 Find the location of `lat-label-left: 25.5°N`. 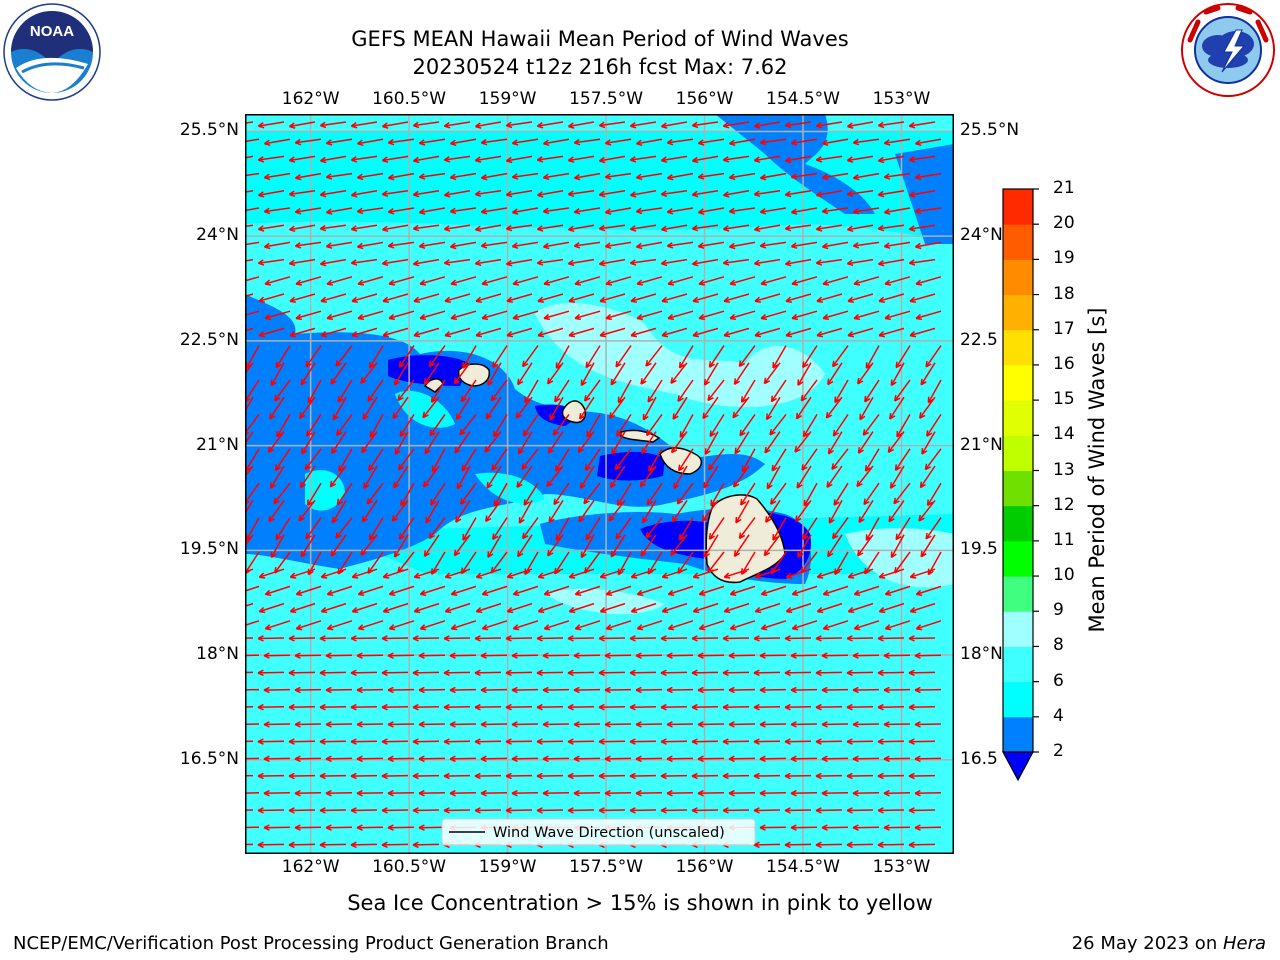

lat-label-left: 25.5°N is located at coordinates (209, 130).